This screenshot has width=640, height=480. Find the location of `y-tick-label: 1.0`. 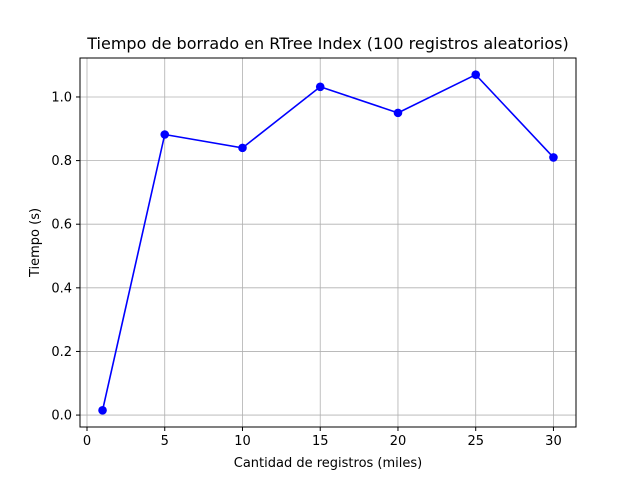

y-tick-label: 1.0 is located at coordinates (61, 97).